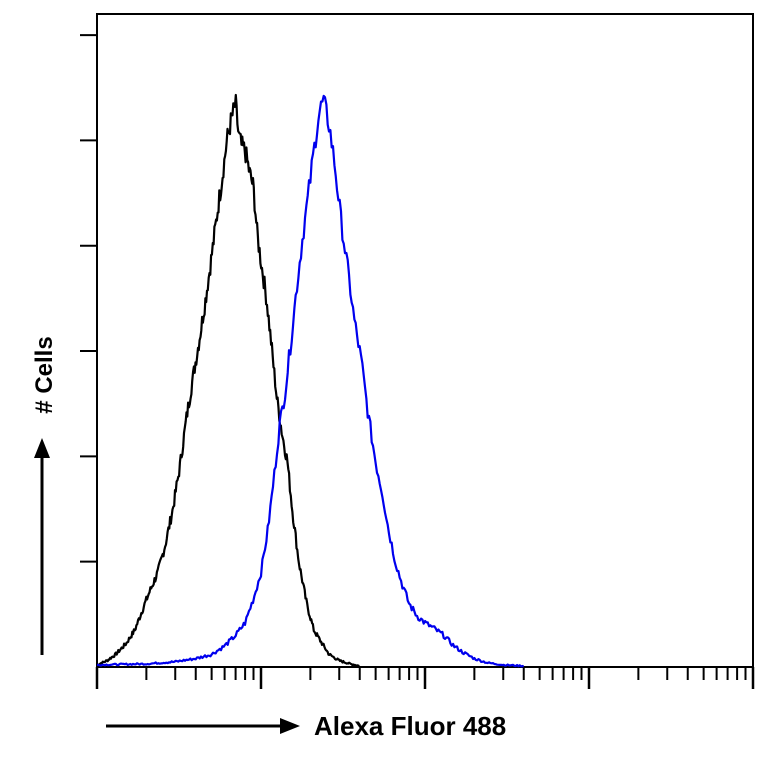  Describe the element at coordinates (42, 448) in the screenshot. I see `y-arrow-head-icon` at that location.